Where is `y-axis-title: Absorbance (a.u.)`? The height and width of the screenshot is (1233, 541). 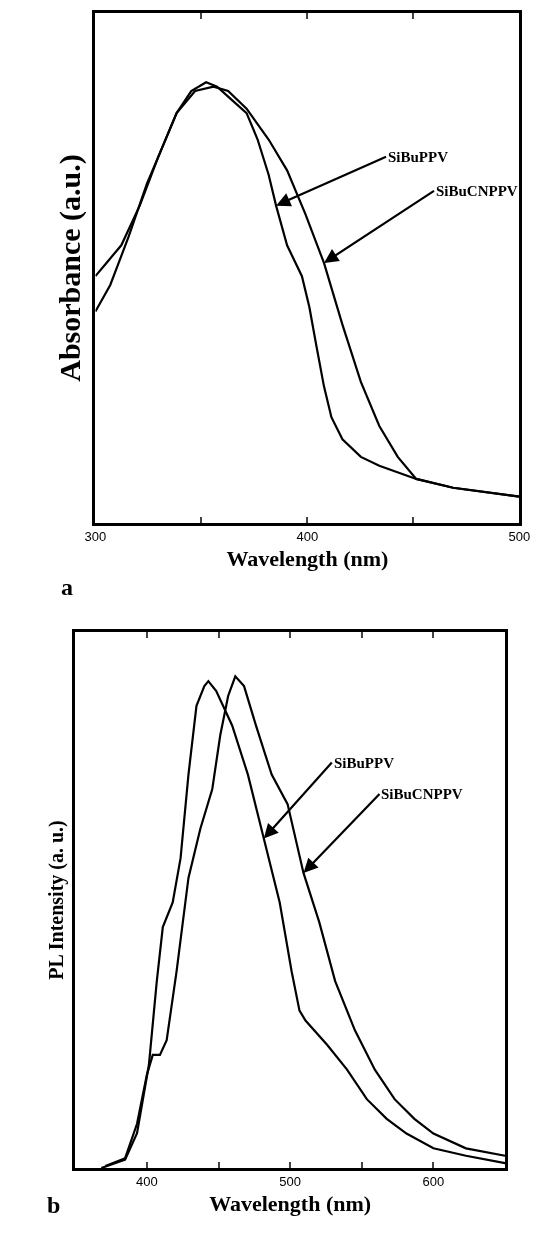
y-axis-title: Absorbance (a.u.) is located at coordinates (69, 268).